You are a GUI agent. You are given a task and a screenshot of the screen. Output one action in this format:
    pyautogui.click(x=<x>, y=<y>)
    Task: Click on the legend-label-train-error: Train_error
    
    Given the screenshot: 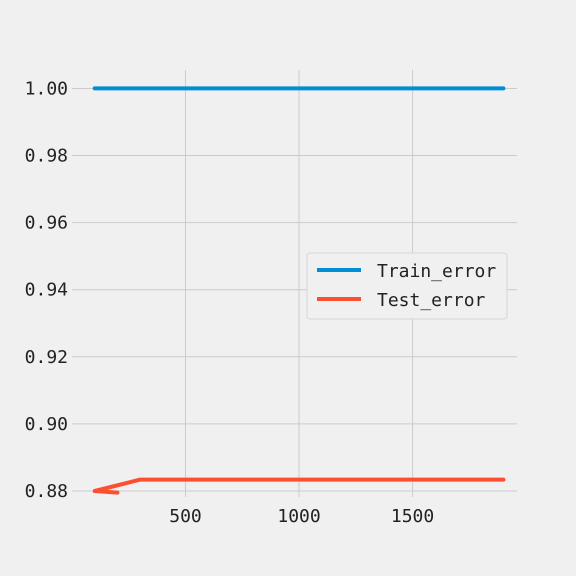 What is the action you would take?
    pyautogui.click(x=436, y=271)
    